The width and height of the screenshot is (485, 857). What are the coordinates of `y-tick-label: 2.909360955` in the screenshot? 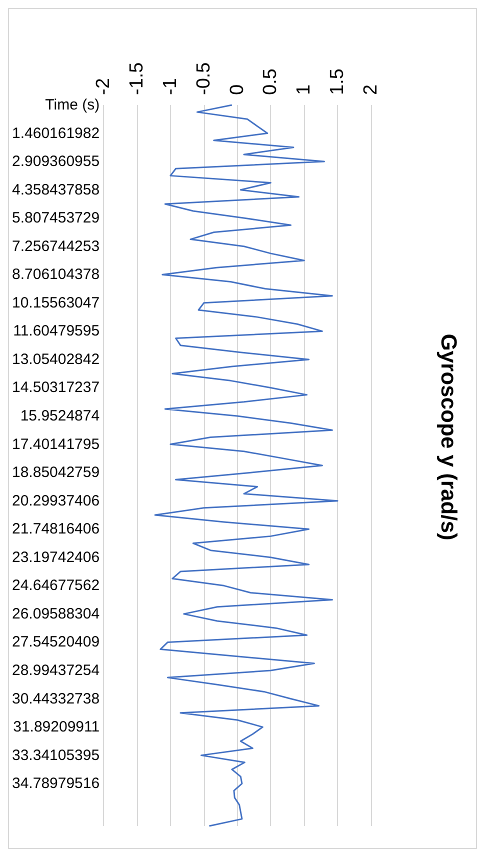 It's located at (56, 161).